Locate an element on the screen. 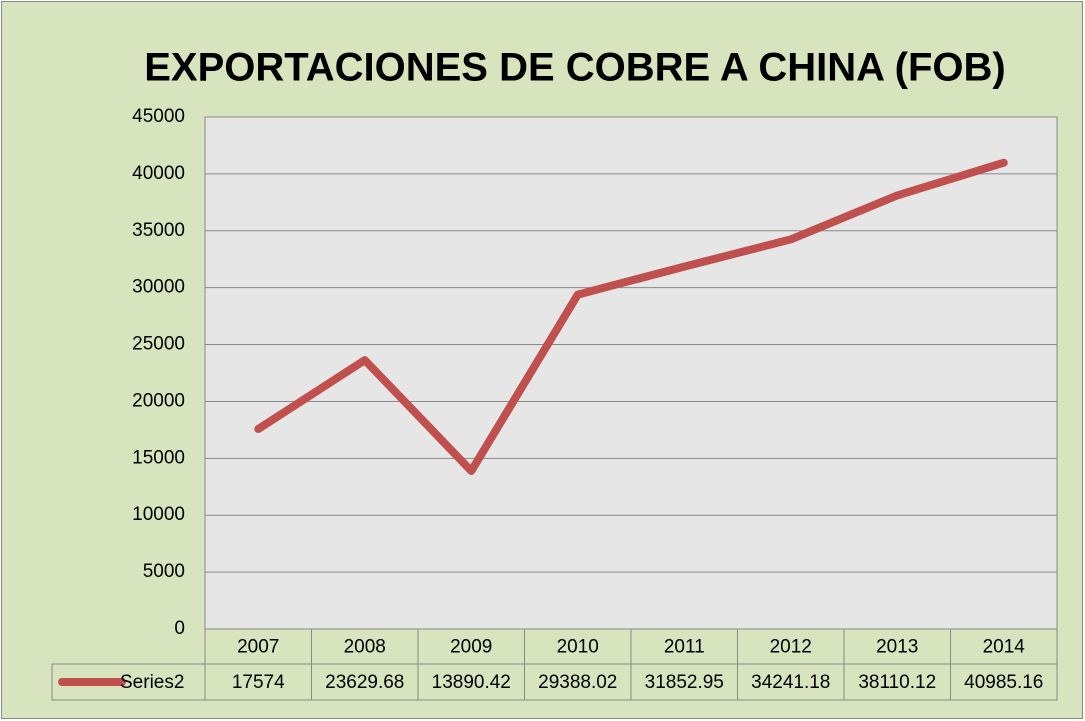 This screenshot has width=1085, height=721. x-tick-label: 2010 is located at coordinates (578, 647).